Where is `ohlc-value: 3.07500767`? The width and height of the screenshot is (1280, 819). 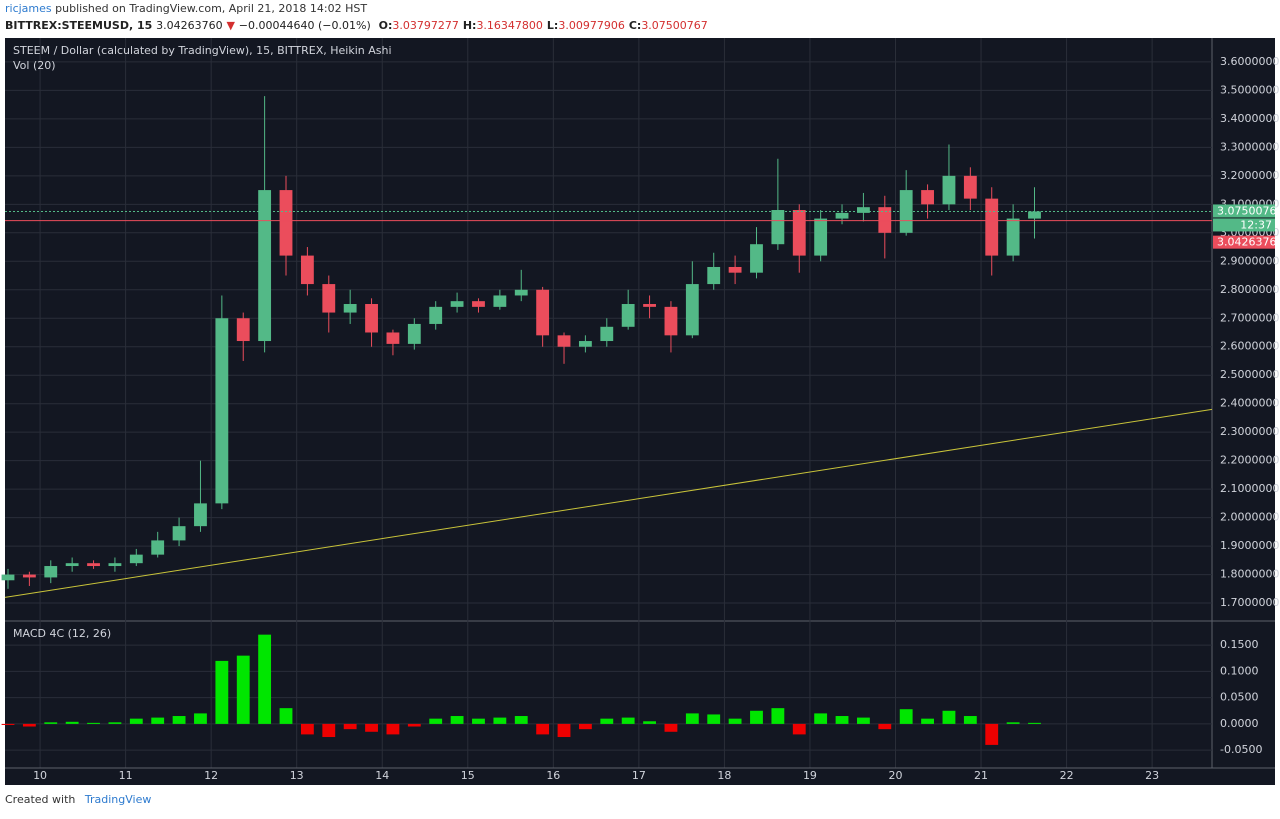
ohlc-value: 3.07500767 is located at coordinates (674, 25).